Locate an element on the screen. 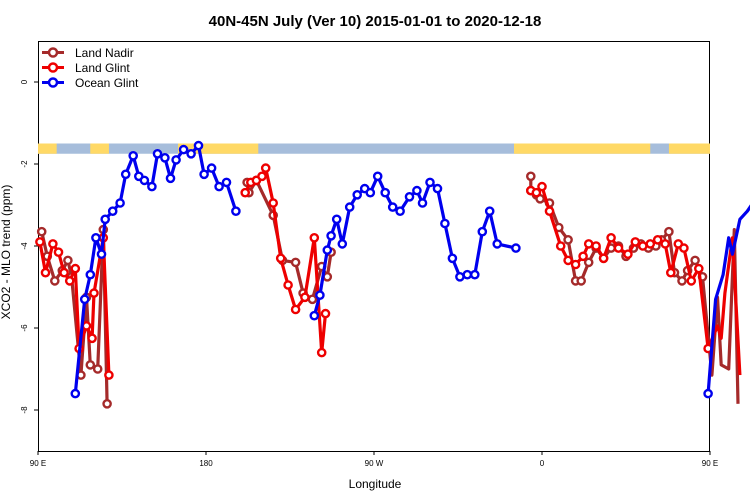 The height and width of the screenshot is (500, 750). land-mask-band is located at coordinates (374, 148).